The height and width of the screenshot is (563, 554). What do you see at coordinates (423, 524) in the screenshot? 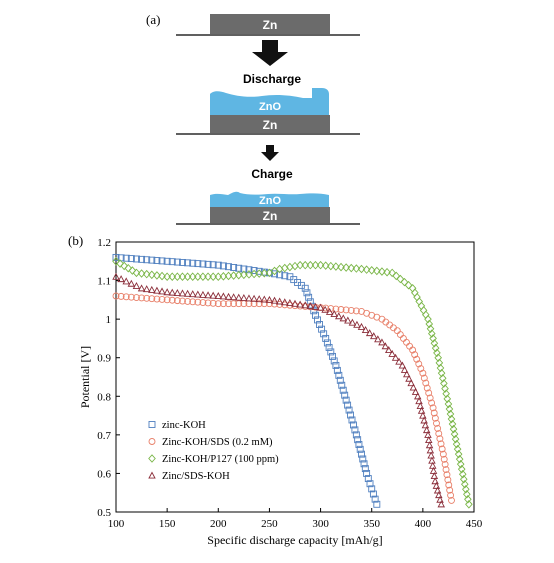
I see `x-tick-label: 400` at bounding box center [423, 524].